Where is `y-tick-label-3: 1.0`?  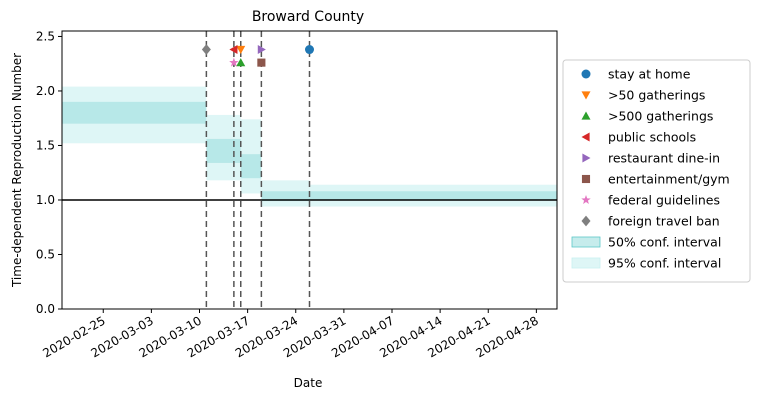 y-tick-label-3: 1.0 is located at coordinates (45, 200).